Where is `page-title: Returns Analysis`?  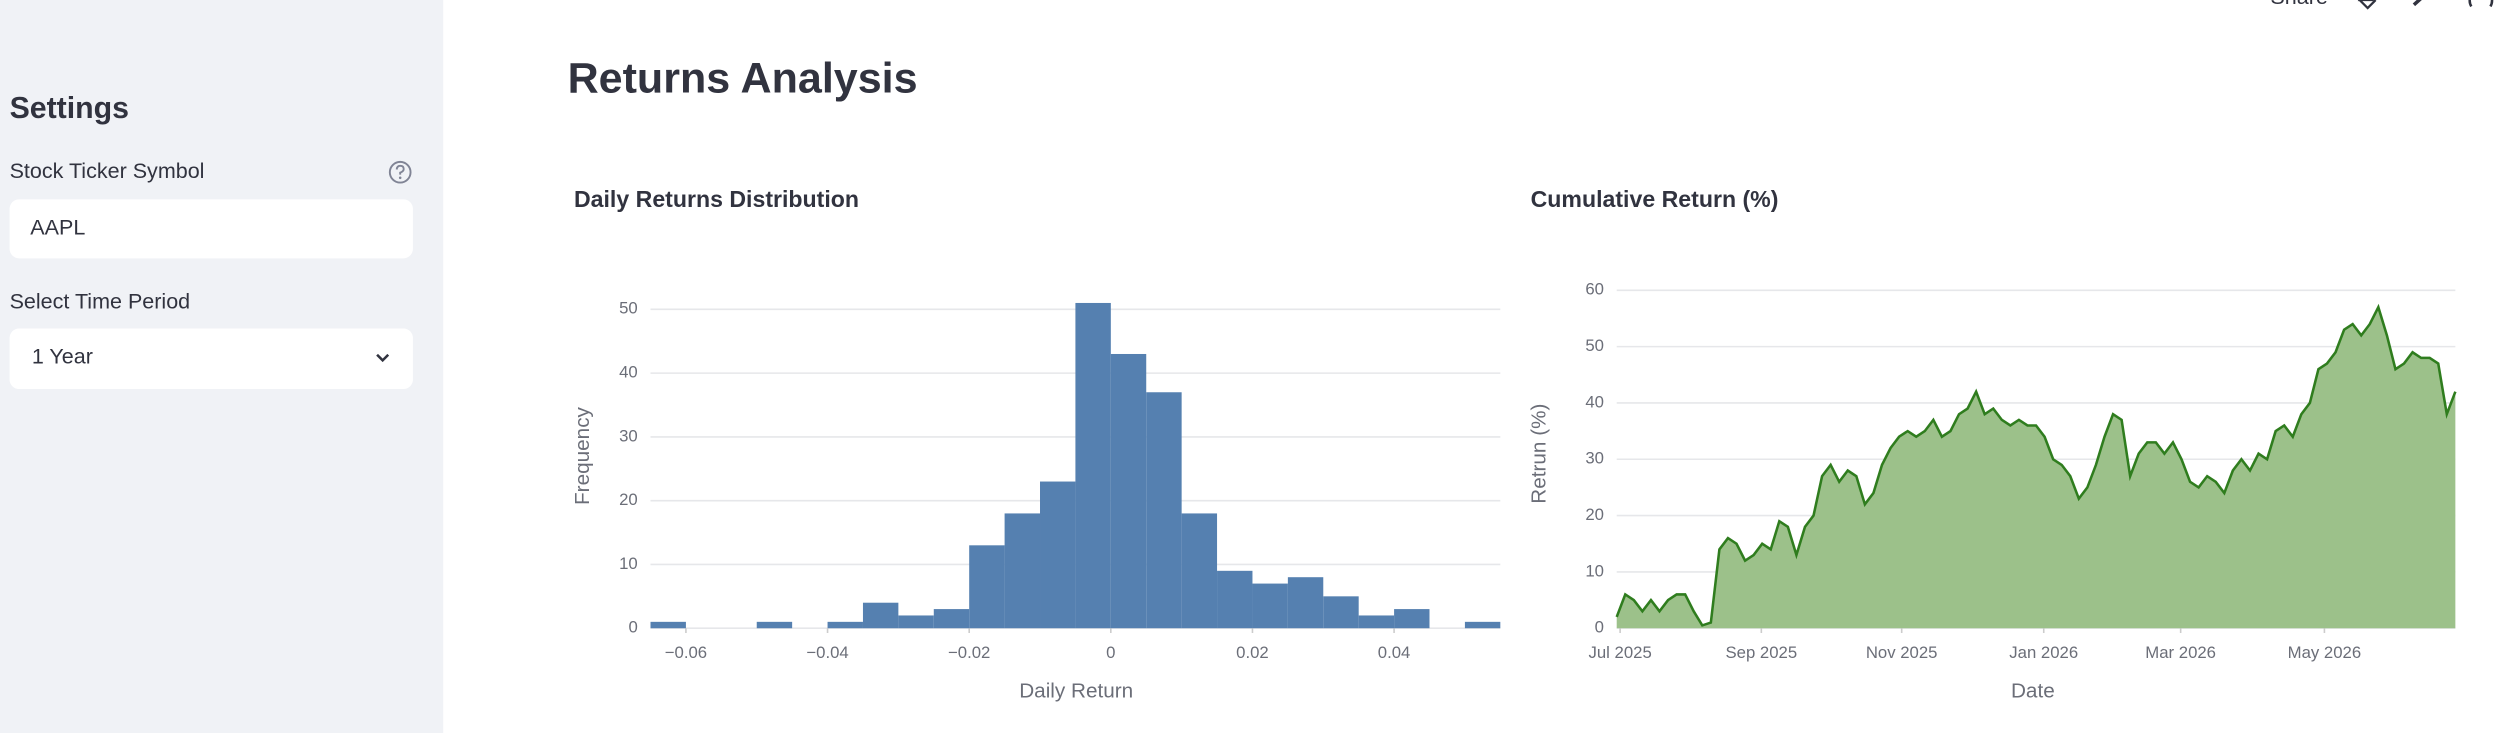 page-title: Returns Analysis is located at coordinates (743, 79).